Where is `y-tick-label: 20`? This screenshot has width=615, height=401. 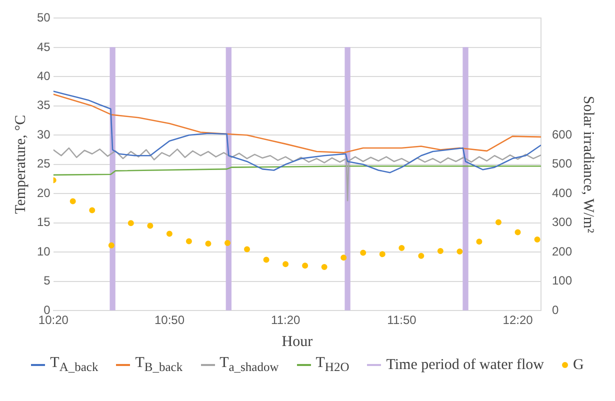
y-tick-label: 20 is located at coordinates (43, 193).